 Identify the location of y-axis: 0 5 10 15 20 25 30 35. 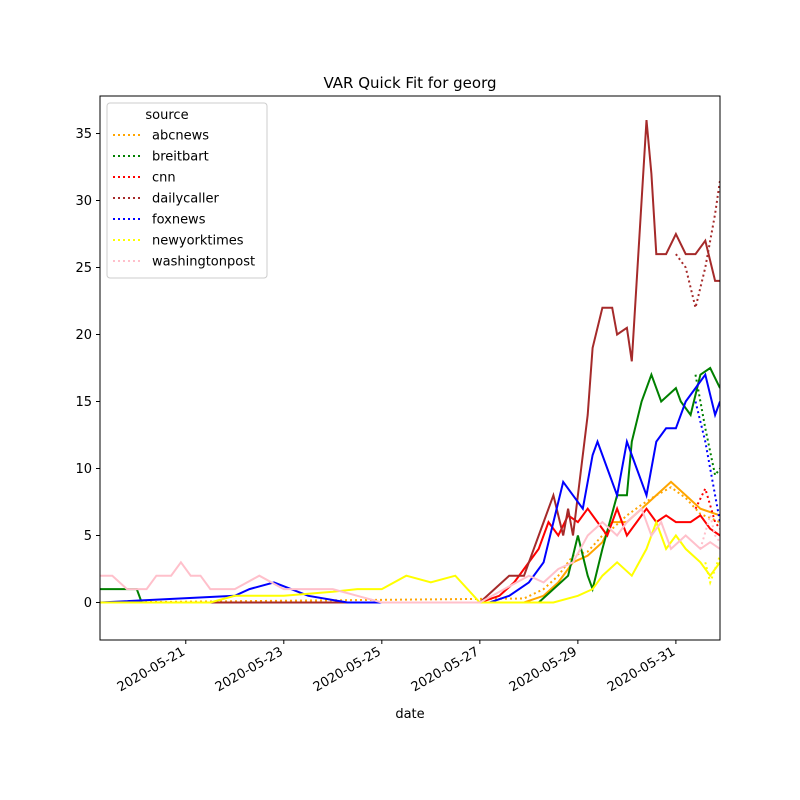
(87, 369).